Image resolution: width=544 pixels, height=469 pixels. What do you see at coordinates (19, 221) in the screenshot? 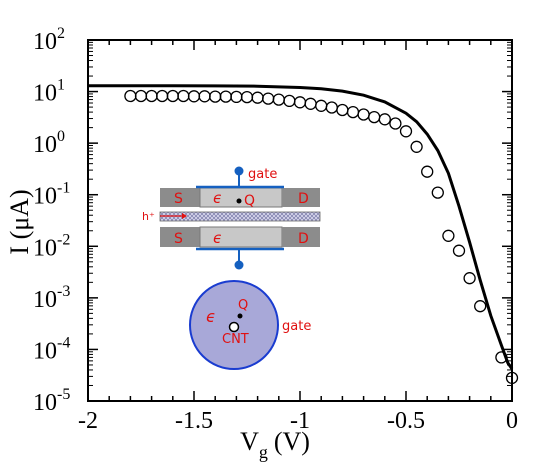
I see `y-axis-title: I (μA)` at bounding box center [19, 221].